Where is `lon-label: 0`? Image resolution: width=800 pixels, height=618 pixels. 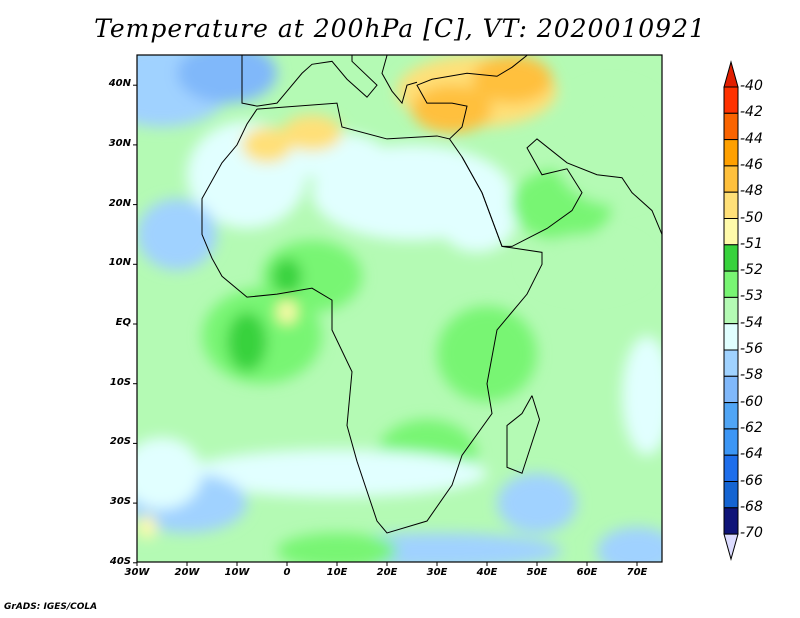 lon-label: 0 is located at coordinates (287, 572).